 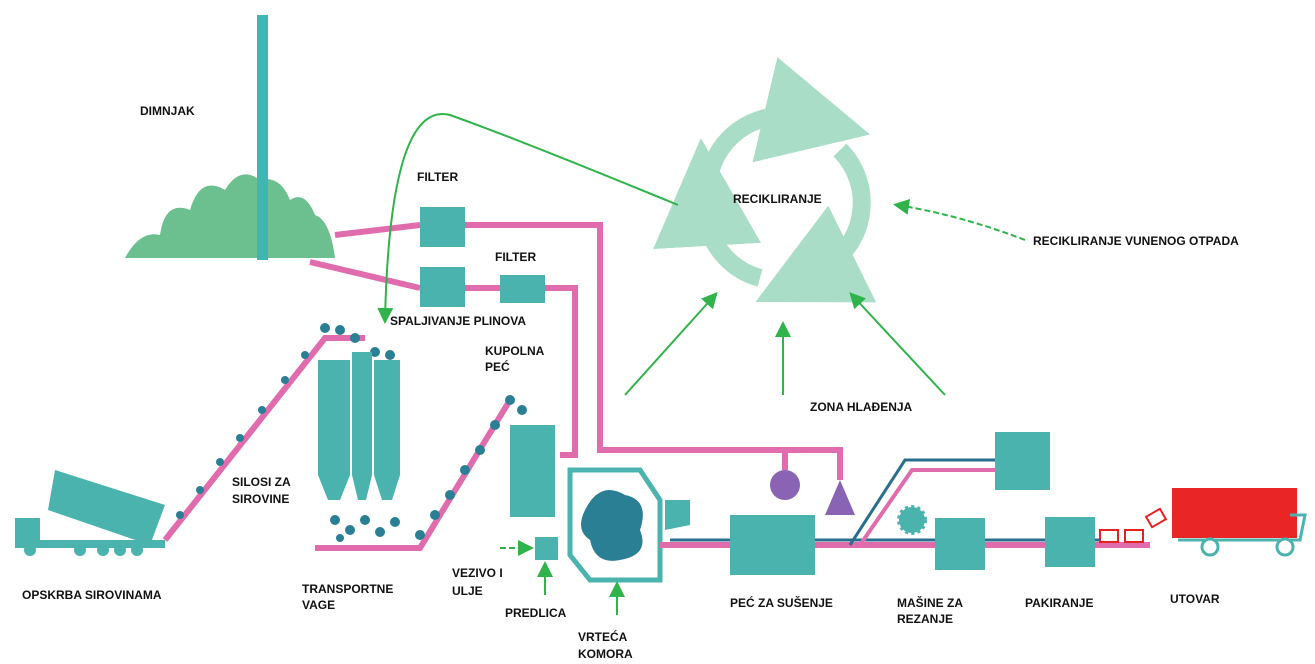 What do you see at coordinates (1059, 603) in the screenshot?
I see `label: PAKIRANJE` at bounding box center [1059, 603].